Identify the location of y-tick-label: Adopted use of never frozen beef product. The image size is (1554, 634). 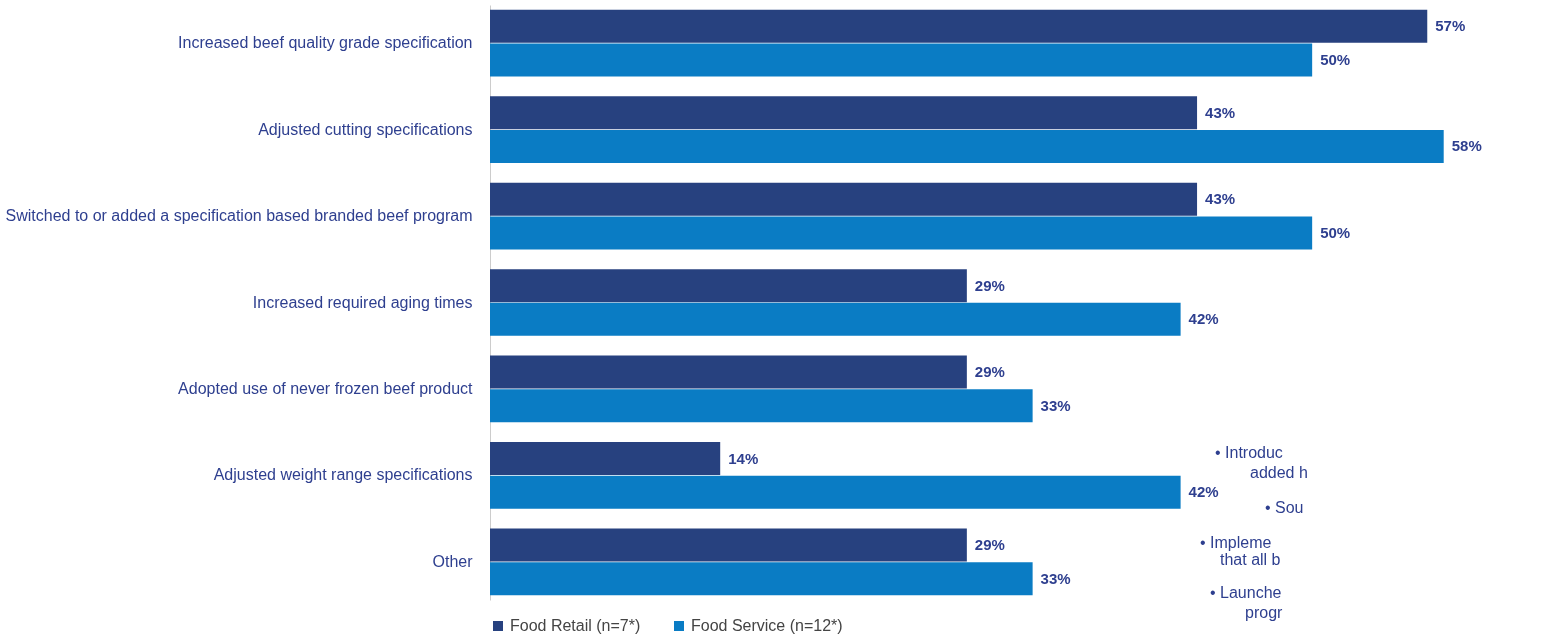
(326, 388).